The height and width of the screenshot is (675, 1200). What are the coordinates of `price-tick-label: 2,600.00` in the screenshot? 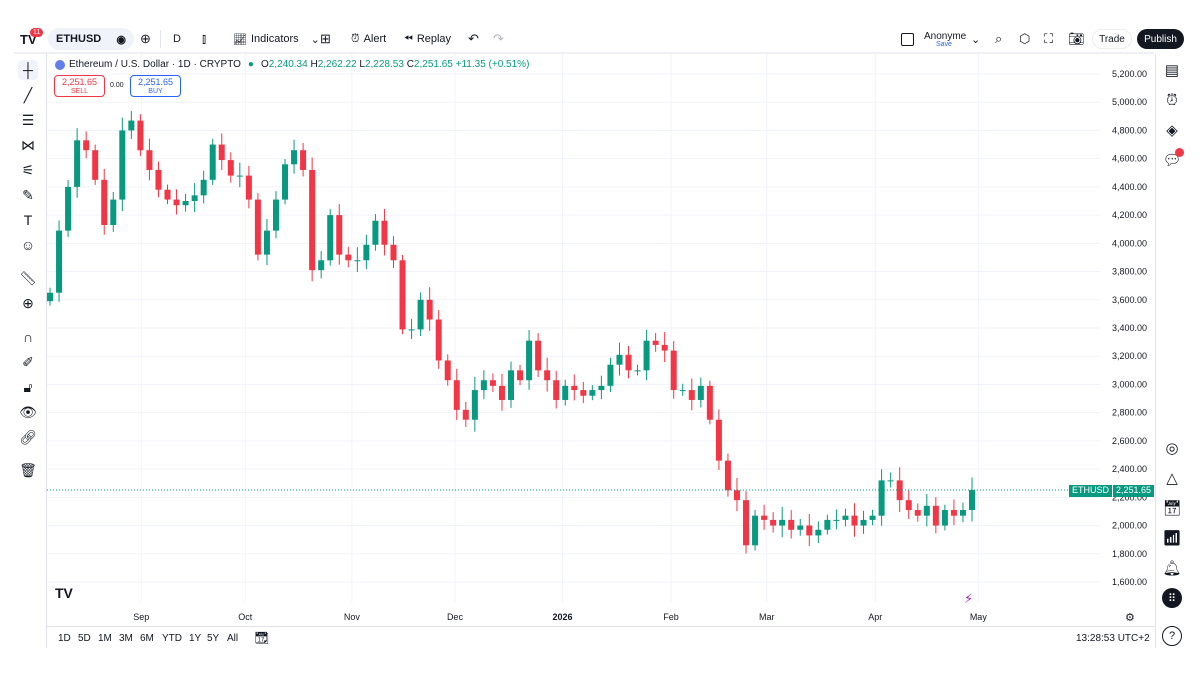 It's located at (1129, 441).